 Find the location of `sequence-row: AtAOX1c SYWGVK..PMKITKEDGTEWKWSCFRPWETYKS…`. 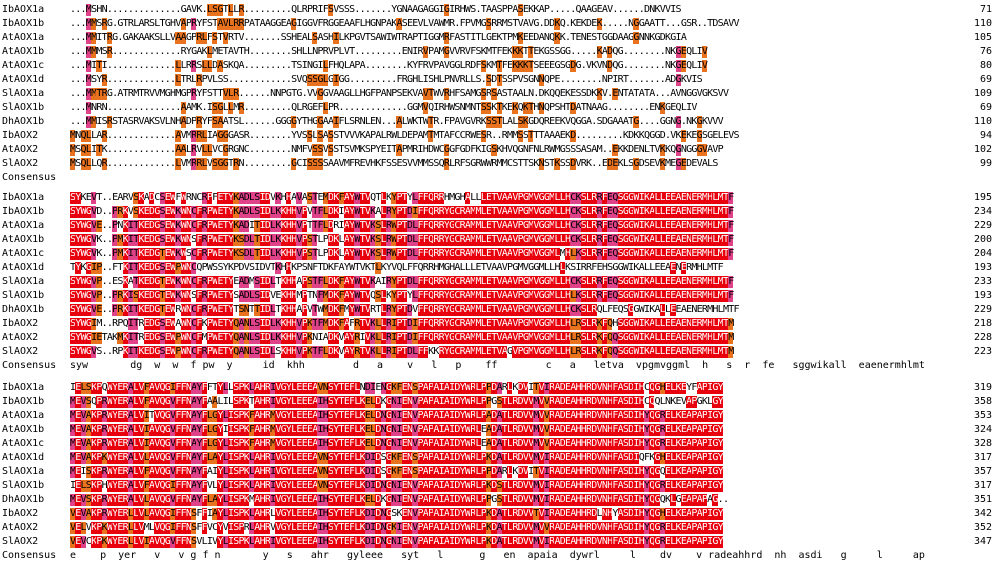

sequence-row: AtAOX1c SYWGVK..PMKITKEDGTEWKWSCFRPWETYKS… is located at coordinates (500, 254).